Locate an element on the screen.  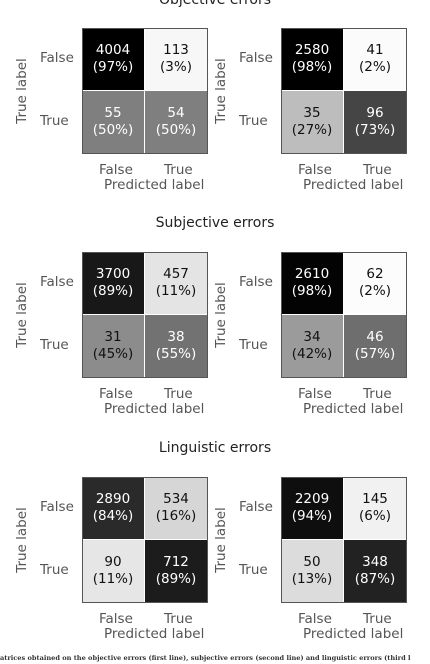
confusion-matrix: 2580 (98%) 41 (2%) 35 (27%) 96 (73%) is located at coordinates (344, 91).